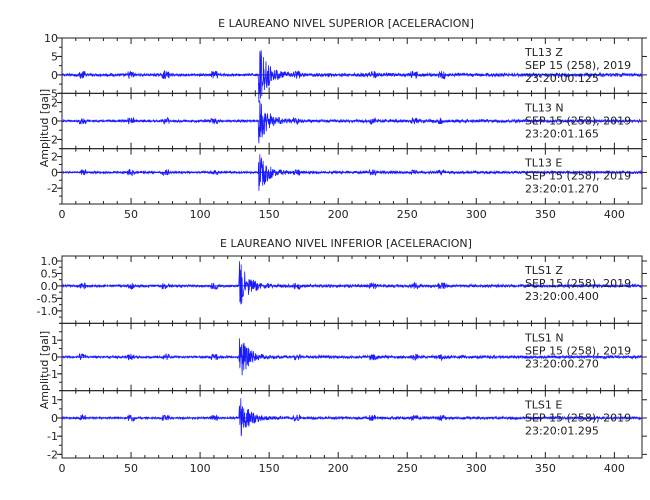 The image size is (650, 500). I want to click on time-label: 23:20:01.165, so click(562, 133).